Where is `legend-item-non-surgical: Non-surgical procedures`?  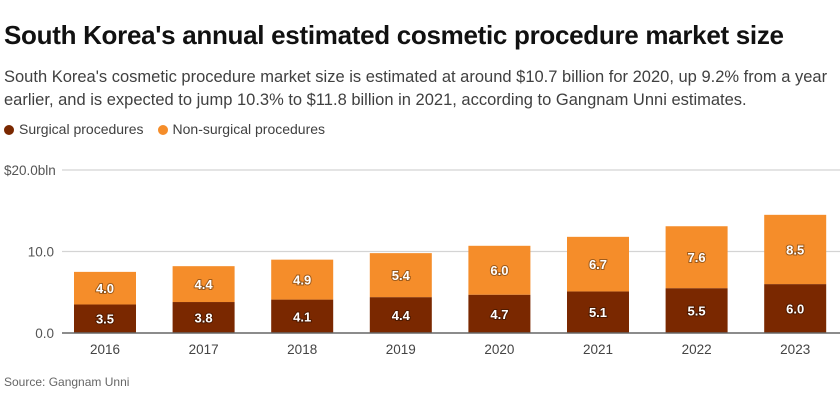
legend-item-non-surgical: Non-surgical procedures is located at coordinates (241, 129).